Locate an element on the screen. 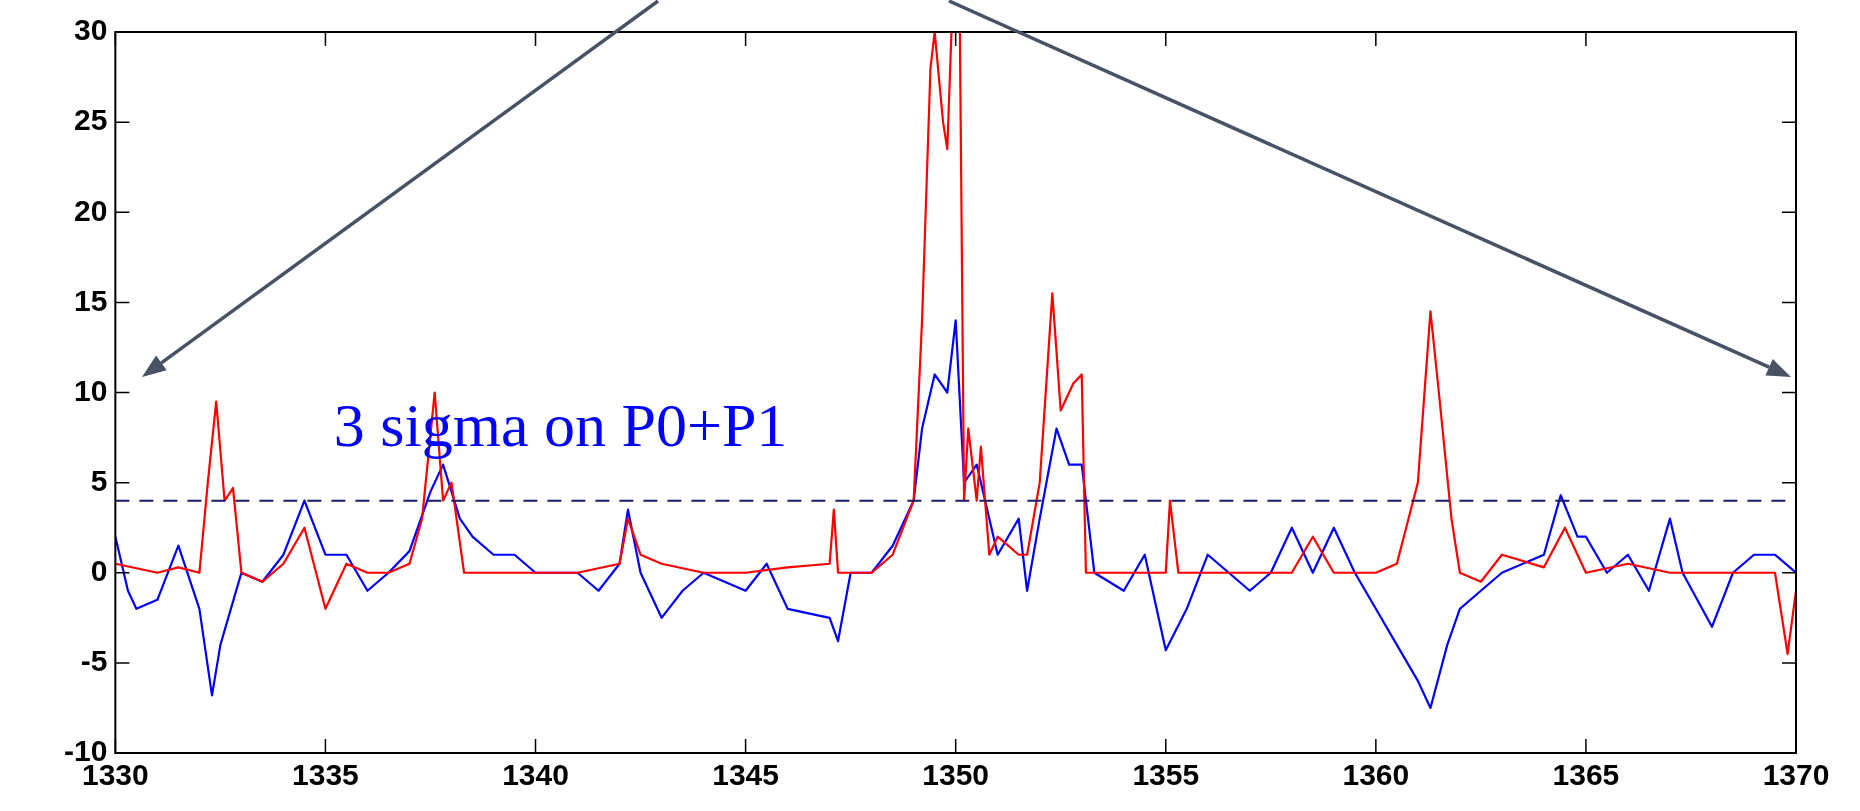 The width and height of the screenshot is (1860, 811). x-tick-label: 1355 is located at coordinates (1166, 775).